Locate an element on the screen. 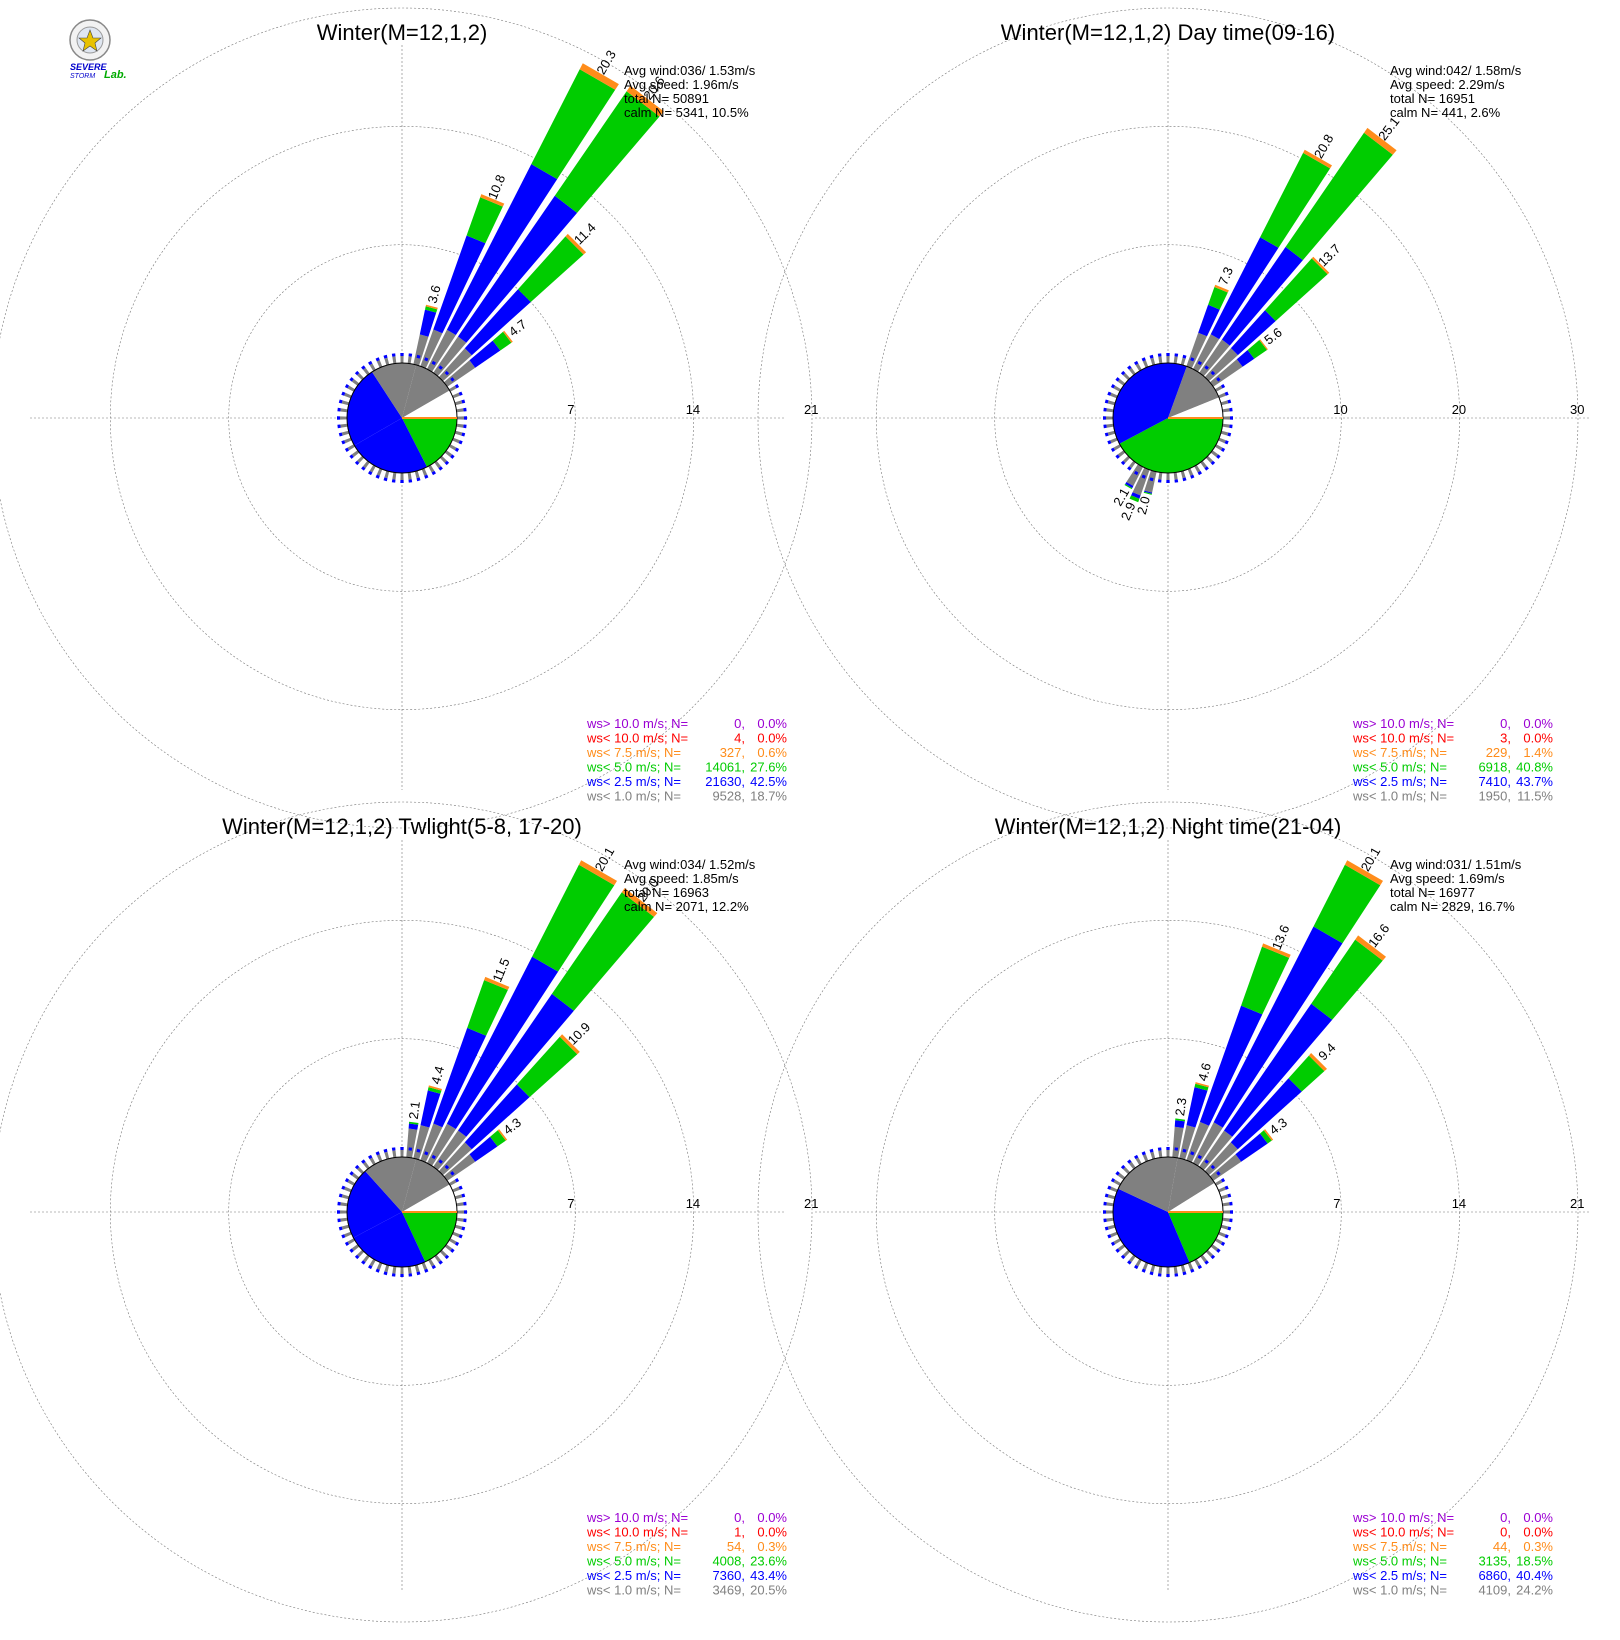  legend-pct: 23.6% is located at coordinates (768, 1561).